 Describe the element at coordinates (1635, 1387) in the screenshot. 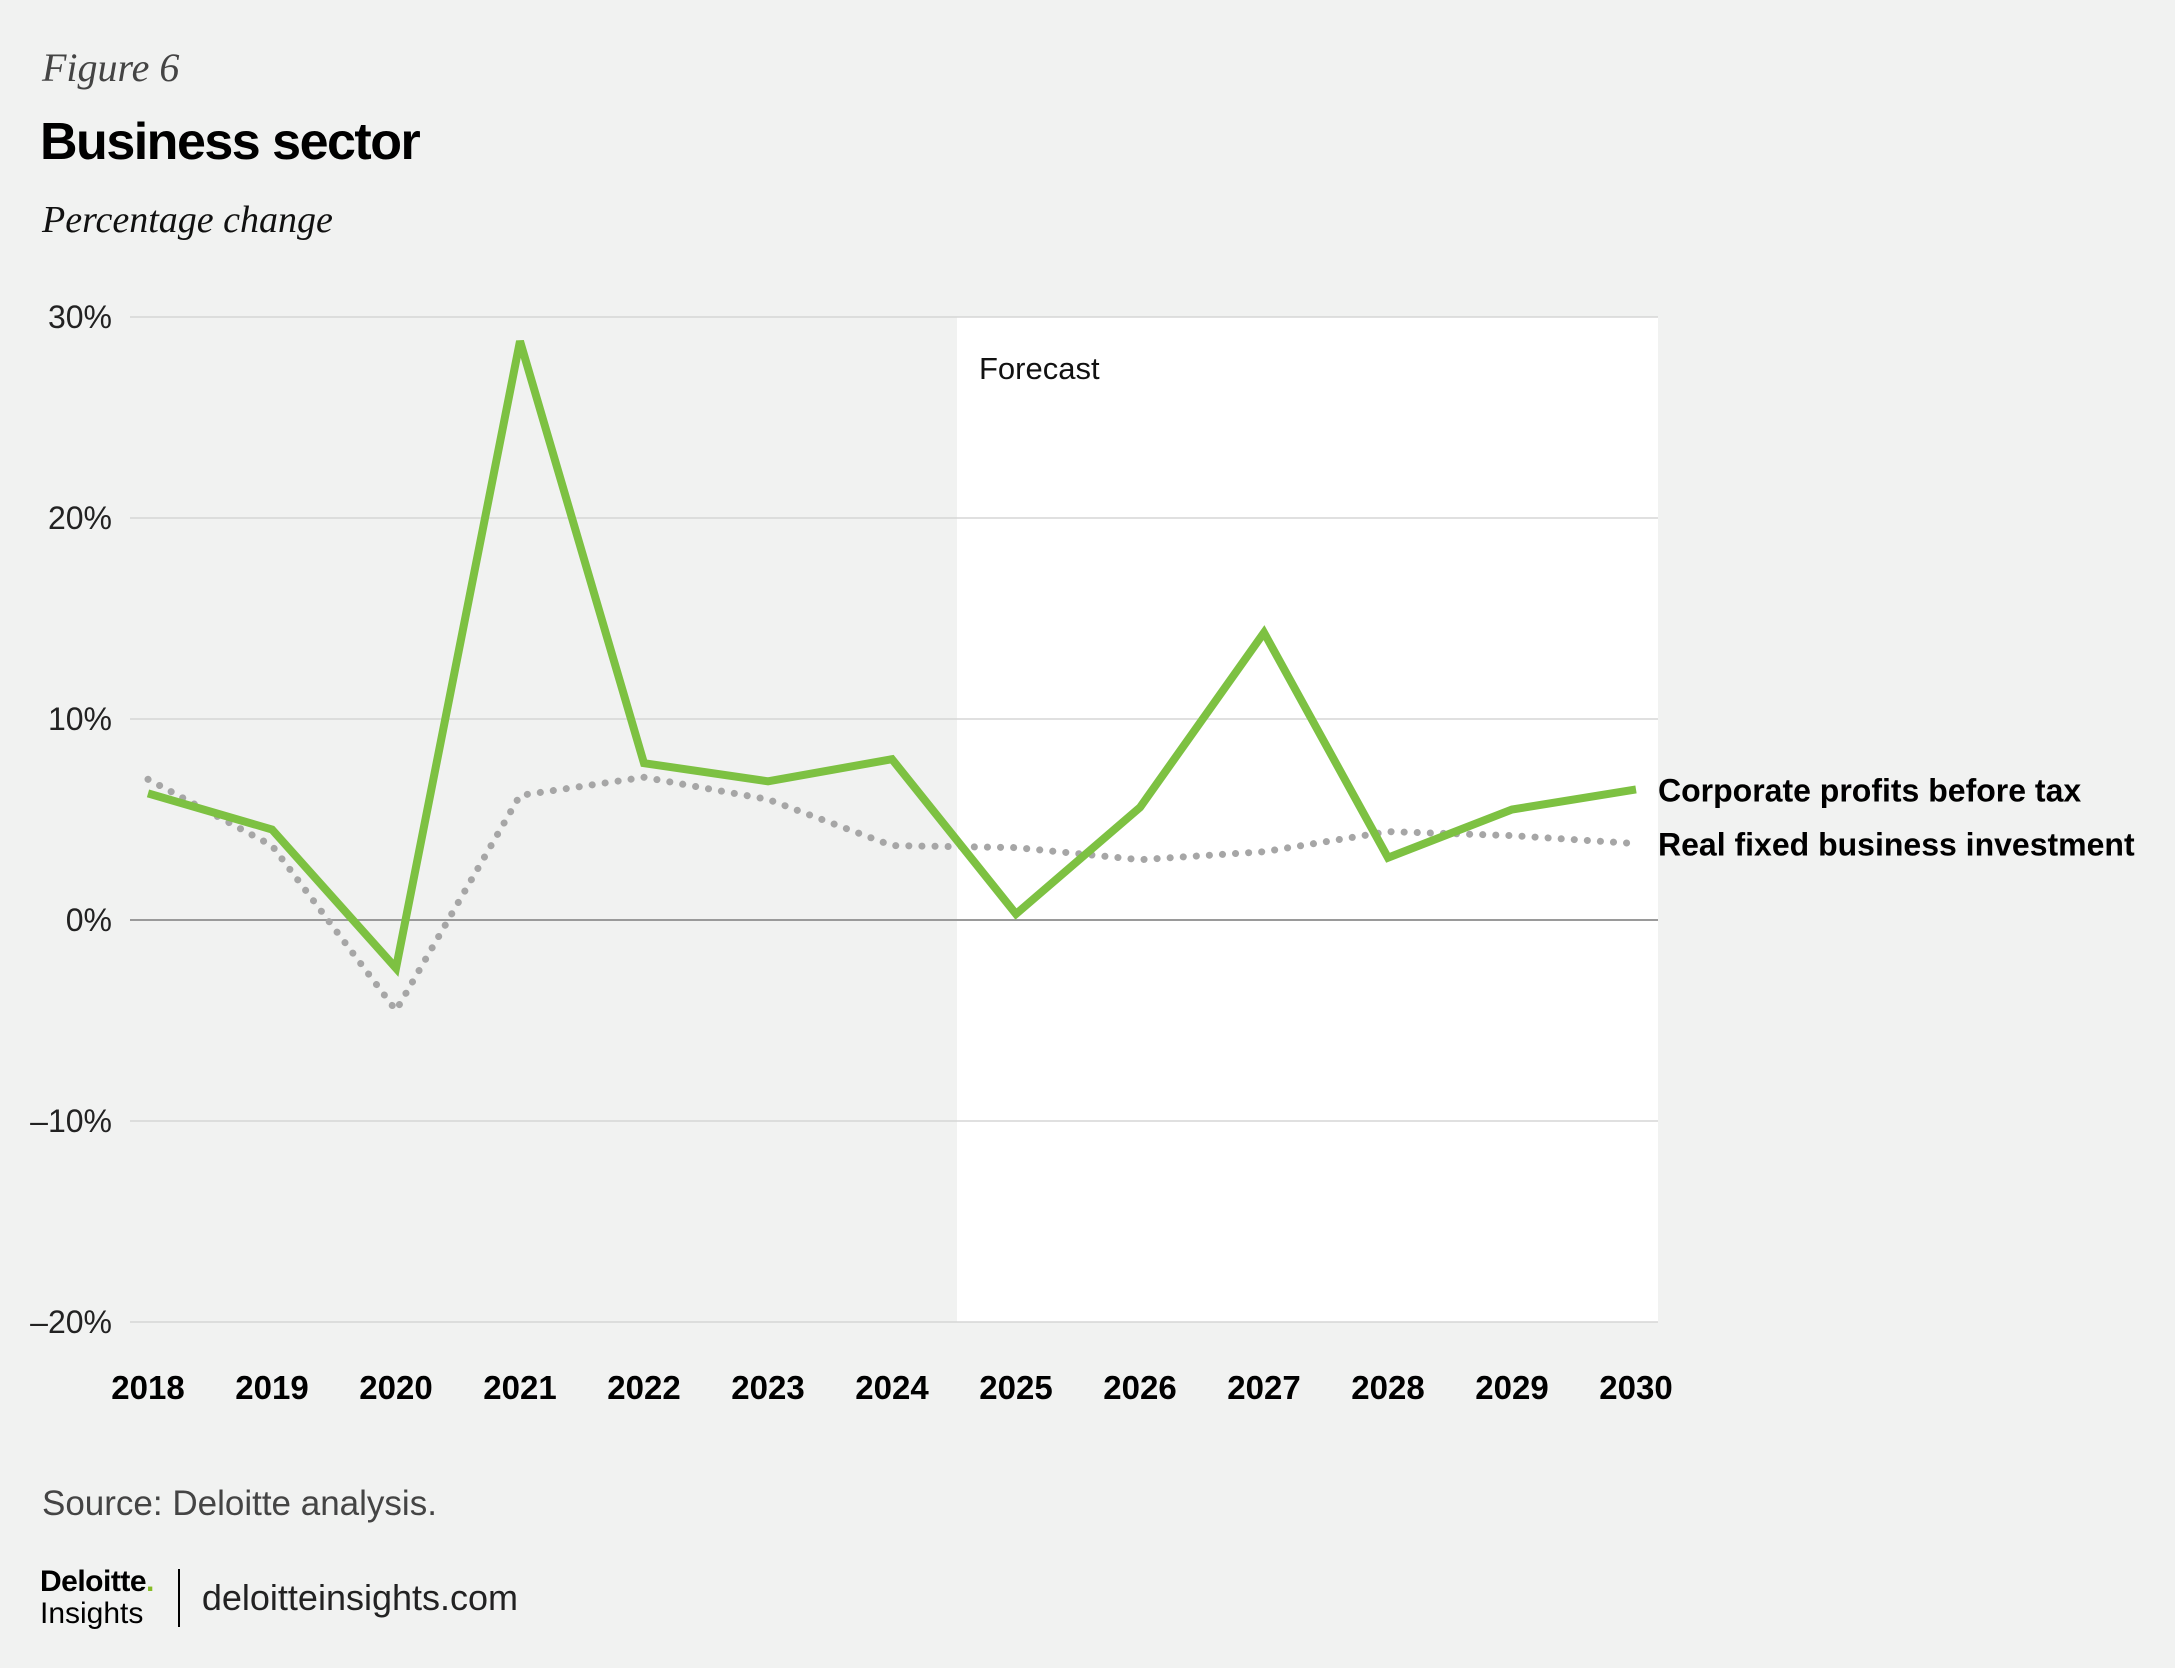

I see `x-tick-label: 2030` at that location.